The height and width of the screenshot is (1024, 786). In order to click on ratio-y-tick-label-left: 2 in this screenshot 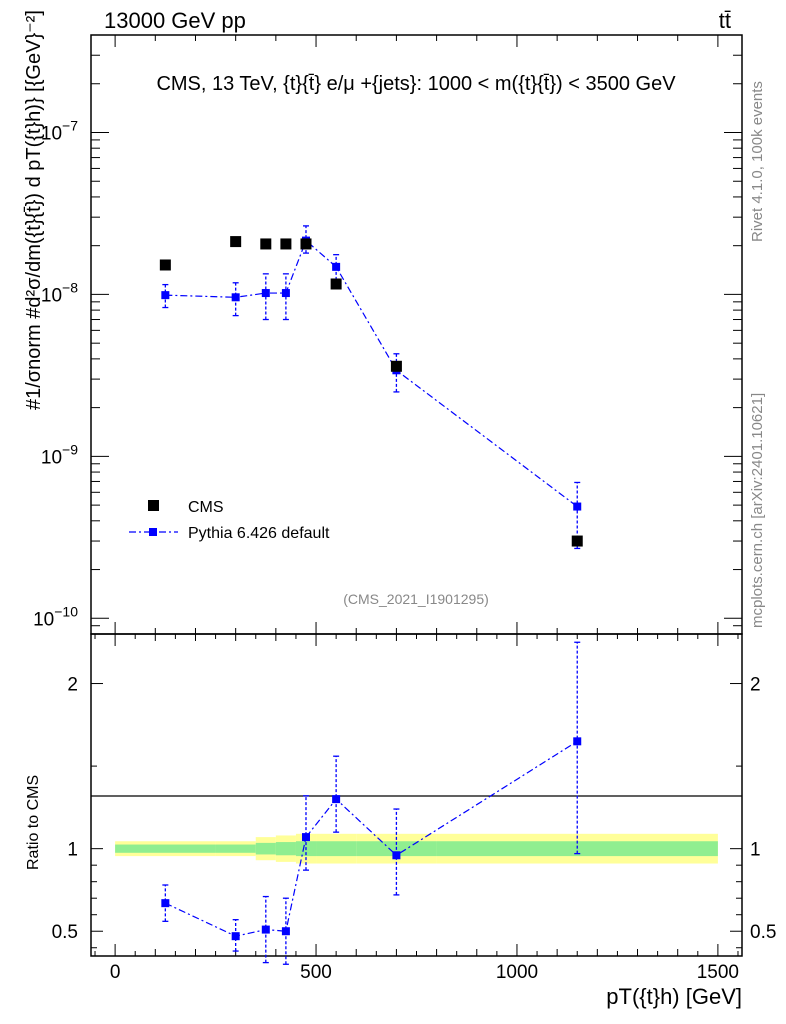, I will do `click(72, 685)`.